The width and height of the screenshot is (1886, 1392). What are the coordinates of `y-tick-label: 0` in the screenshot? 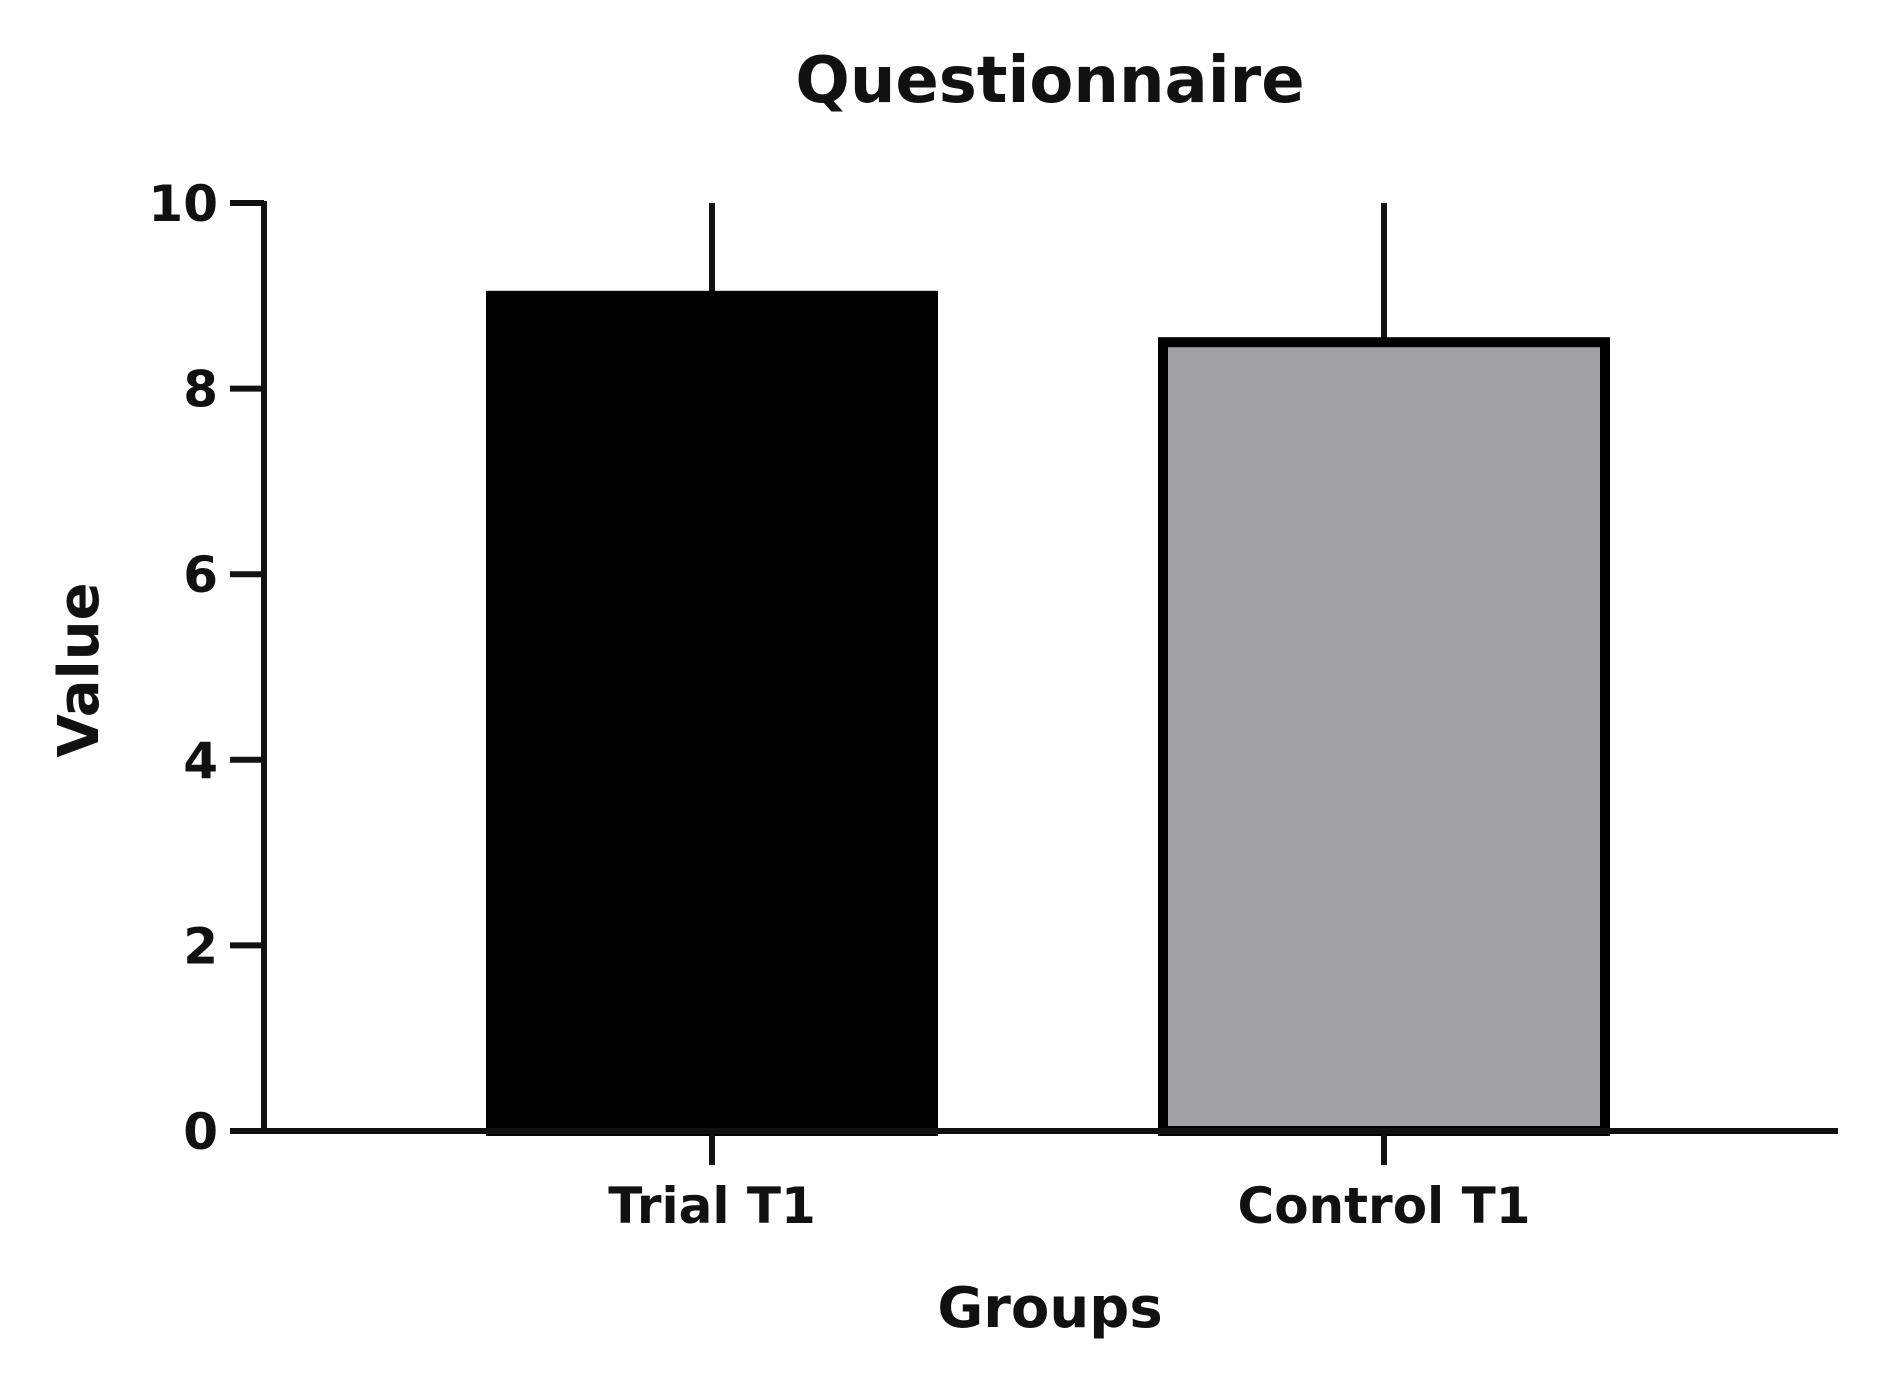 It's located at (200, 1132).